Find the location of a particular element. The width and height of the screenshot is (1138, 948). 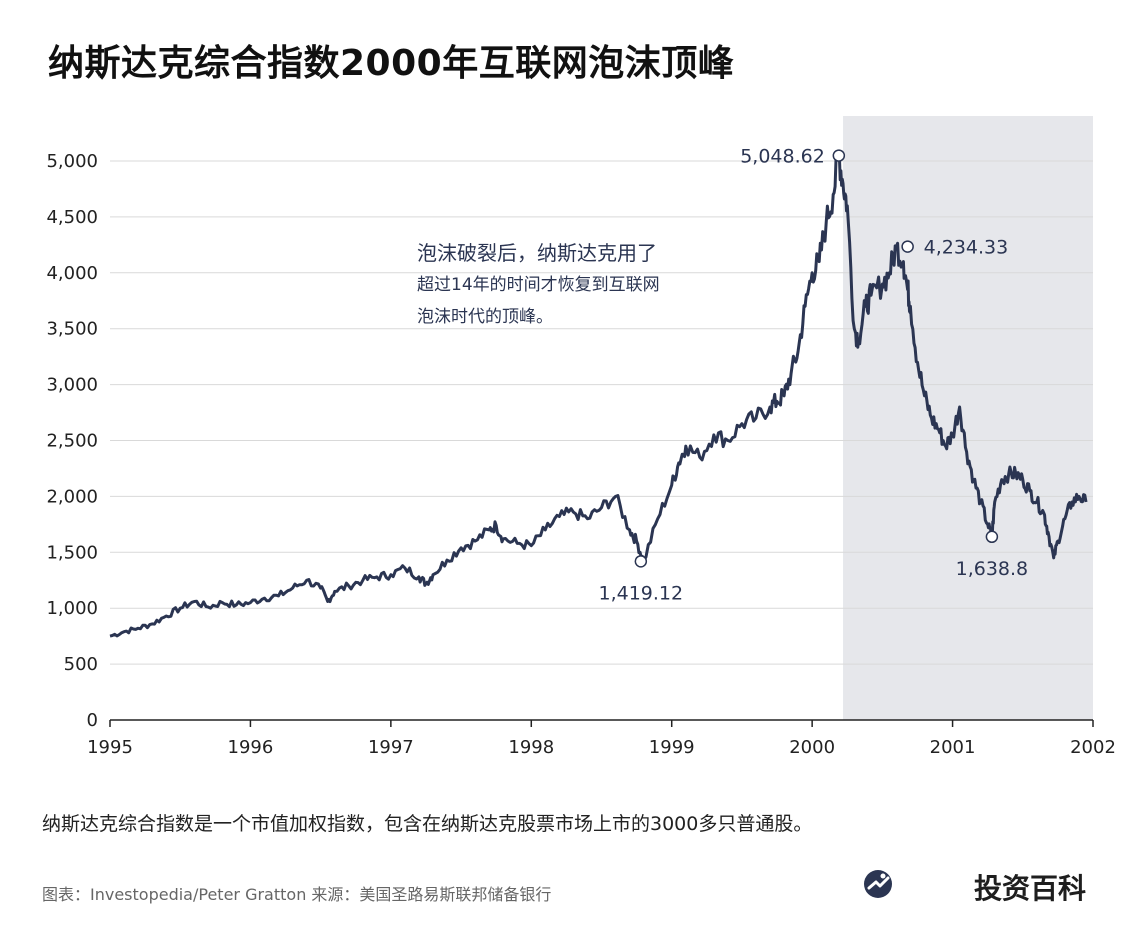

brand-logo is located at coordinates (878, 884).